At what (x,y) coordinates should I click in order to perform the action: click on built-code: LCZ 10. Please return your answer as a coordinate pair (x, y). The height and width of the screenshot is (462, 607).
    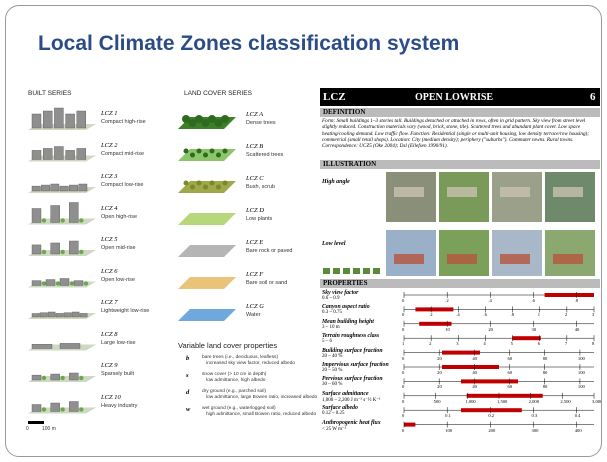
    Looking at the image, I should click on (111, 397).